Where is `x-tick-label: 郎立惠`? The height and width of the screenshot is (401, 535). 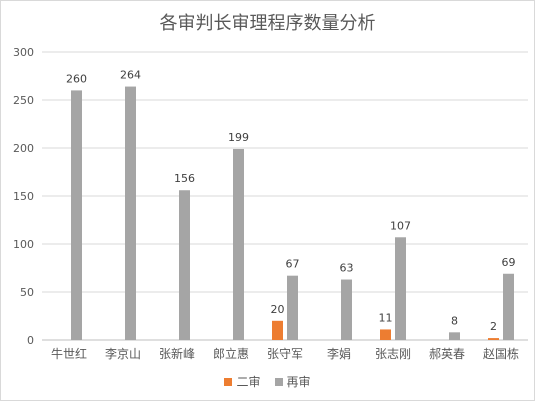
x-tick-label: 郎立惠 is located at coordinates (231, 353).